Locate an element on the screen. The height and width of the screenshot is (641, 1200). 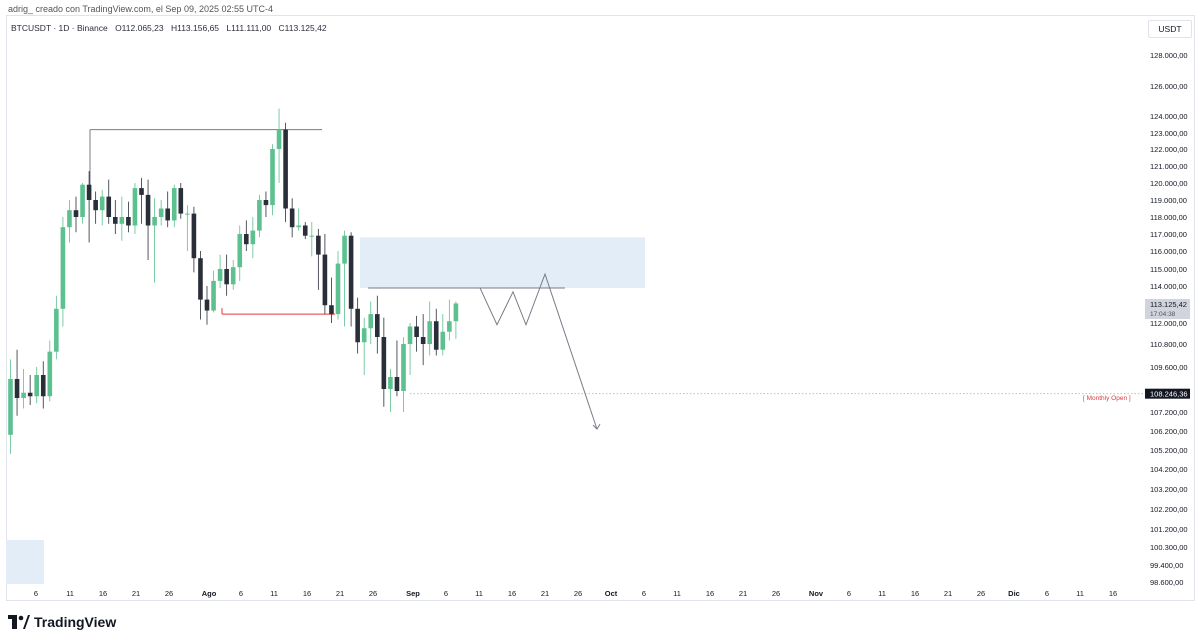
tradingview-logo-icon is located at coordinates (19, 622).